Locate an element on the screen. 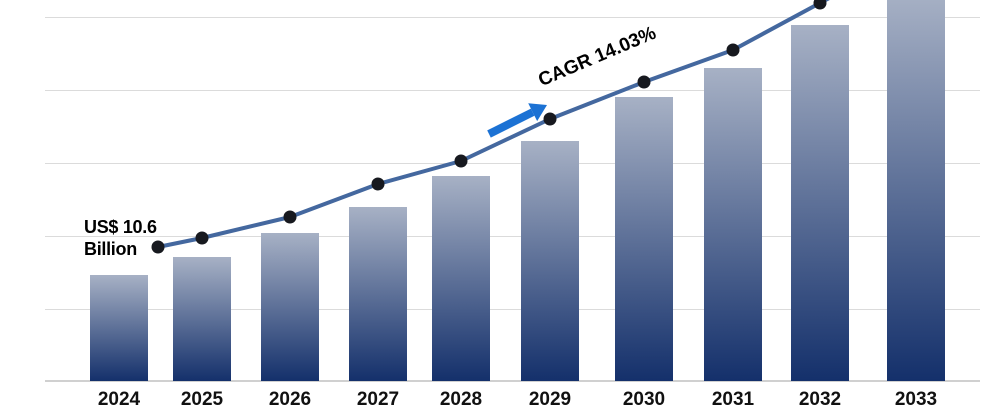  data-point-2025 is located at coordinates (202, 238).